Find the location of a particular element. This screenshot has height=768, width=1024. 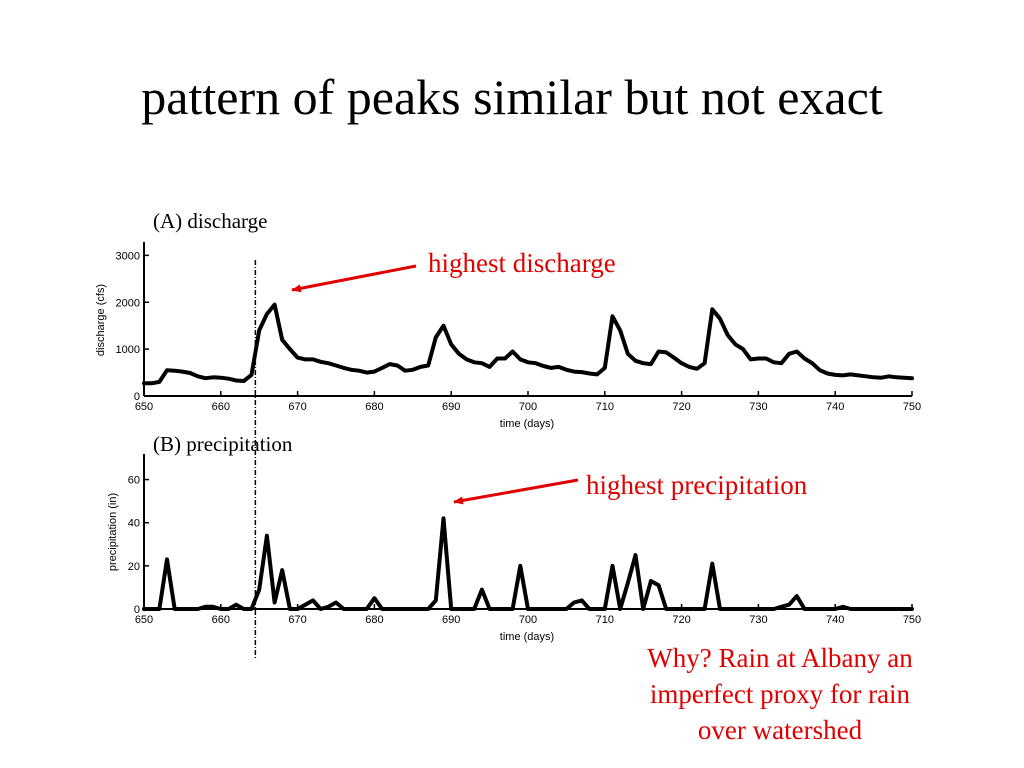

chart-discharge-ylabel: discharge (cfs) is located at coordinates (101, 320).